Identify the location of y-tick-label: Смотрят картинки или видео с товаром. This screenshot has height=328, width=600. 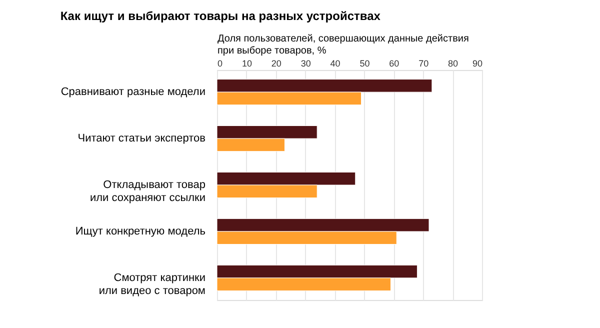
(152, 284).